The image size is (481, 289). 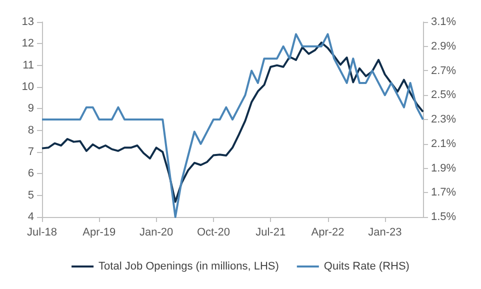 I want to click on y2-tick-label: 2.3%, so click(x=443, y=120).